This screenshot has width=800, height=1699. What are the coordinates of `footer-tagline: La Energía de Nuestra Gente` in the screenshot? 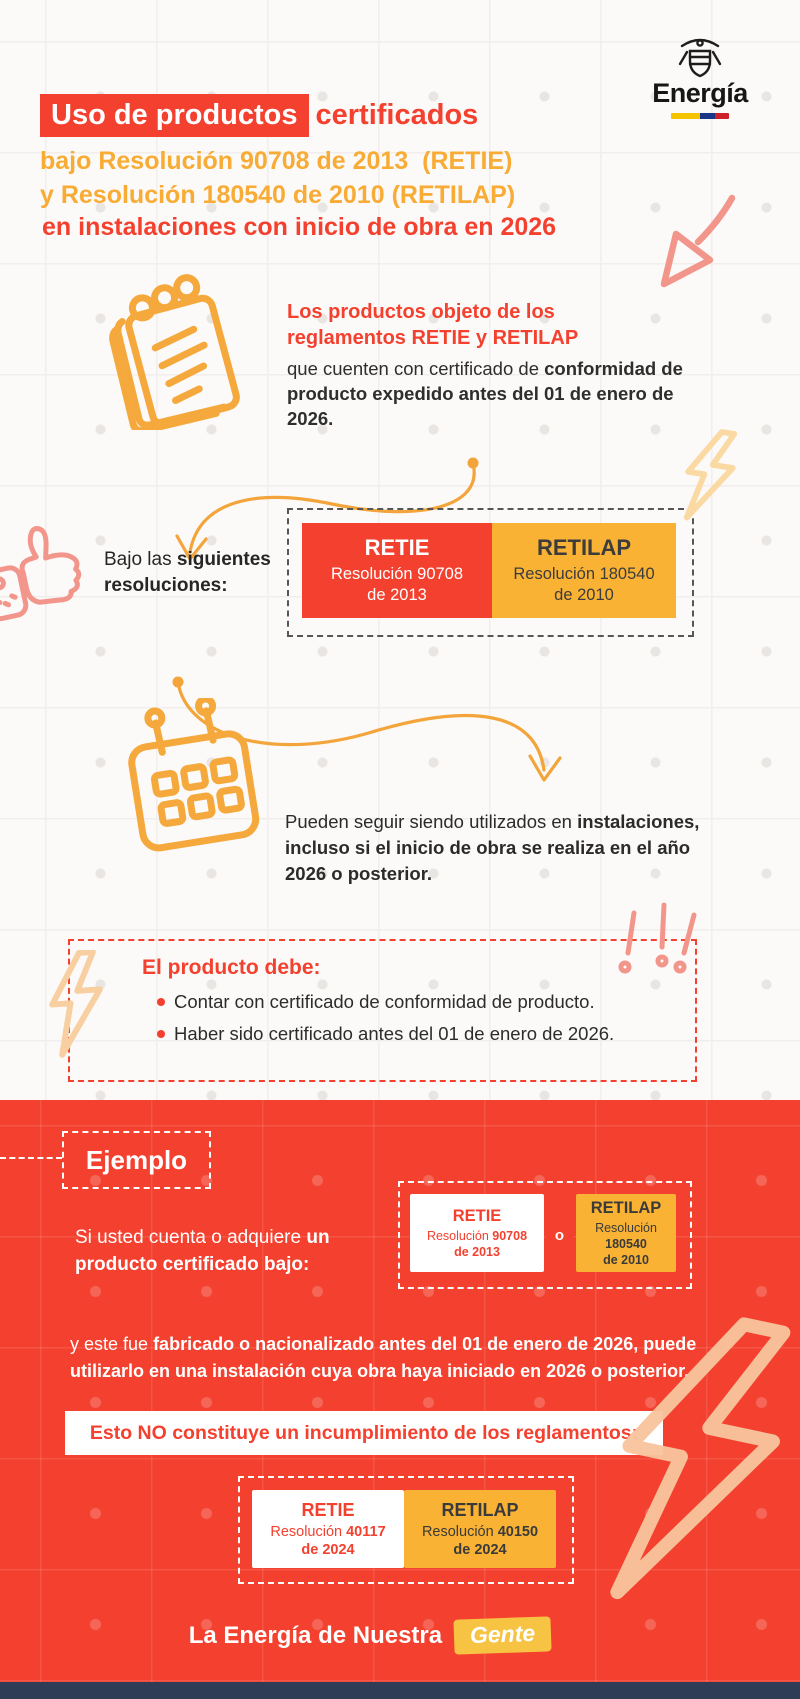 It's located at (370, 1635).